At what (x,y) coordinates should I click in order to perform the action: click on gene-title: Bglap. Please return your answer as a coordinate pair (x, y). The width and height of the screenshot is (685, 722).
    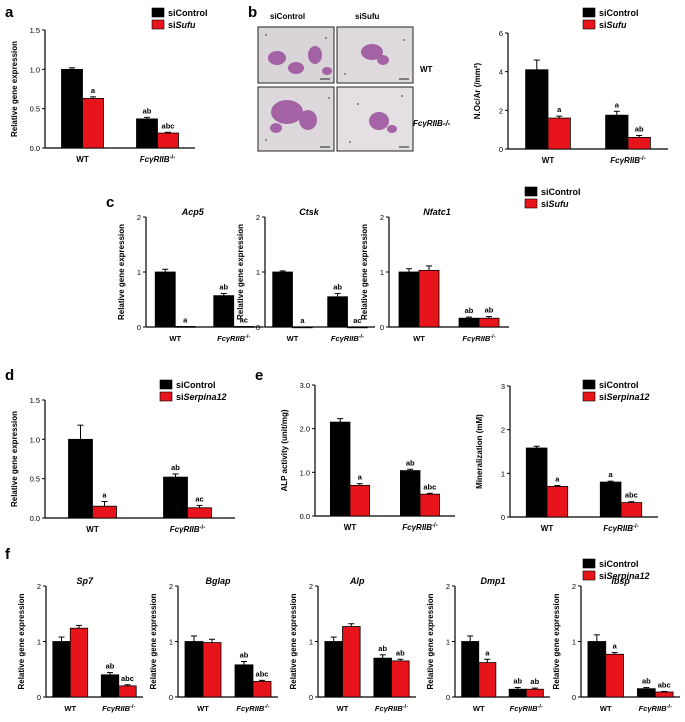
    Looking at the image, I should click on (218, 581).